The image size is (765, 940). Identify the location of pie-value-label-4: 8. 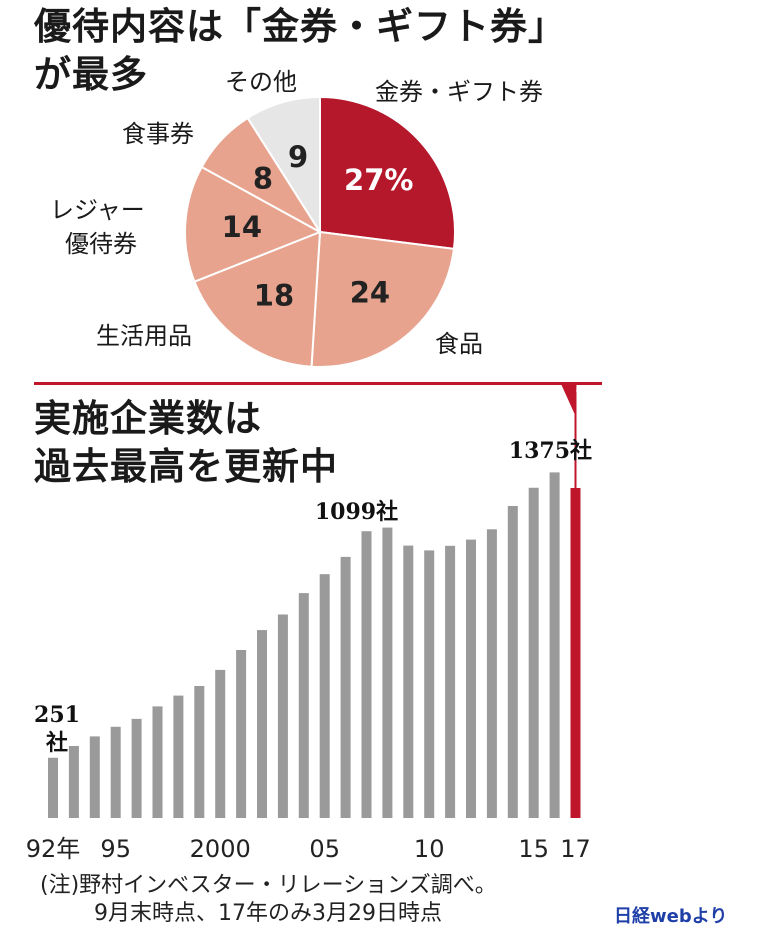
(263, 178).